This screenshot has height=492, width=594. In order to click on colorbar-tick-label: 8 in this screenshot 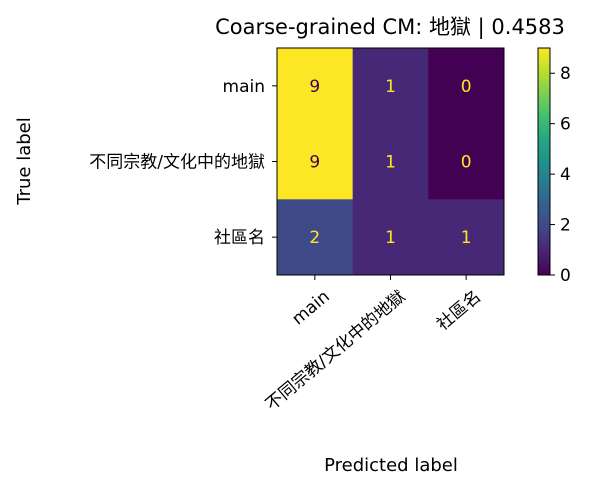, I will do `click(565, 74)`.